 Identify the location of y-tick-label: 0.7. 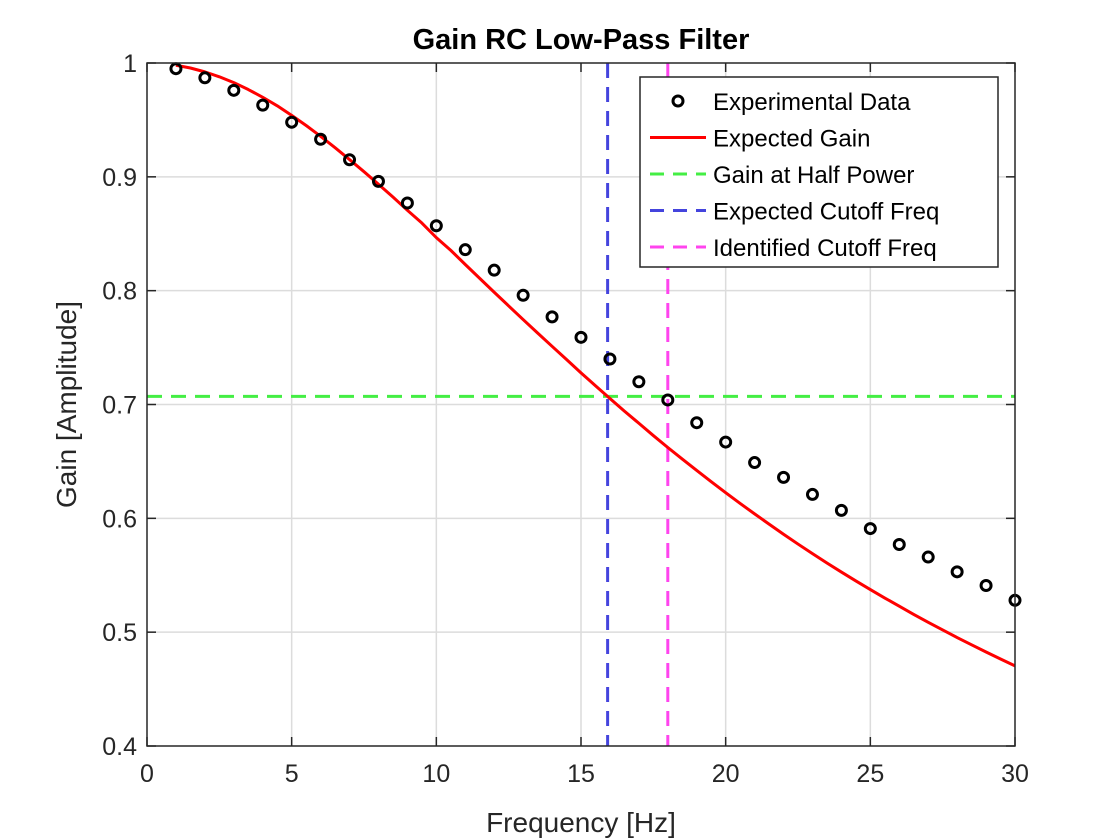
(119, 406).